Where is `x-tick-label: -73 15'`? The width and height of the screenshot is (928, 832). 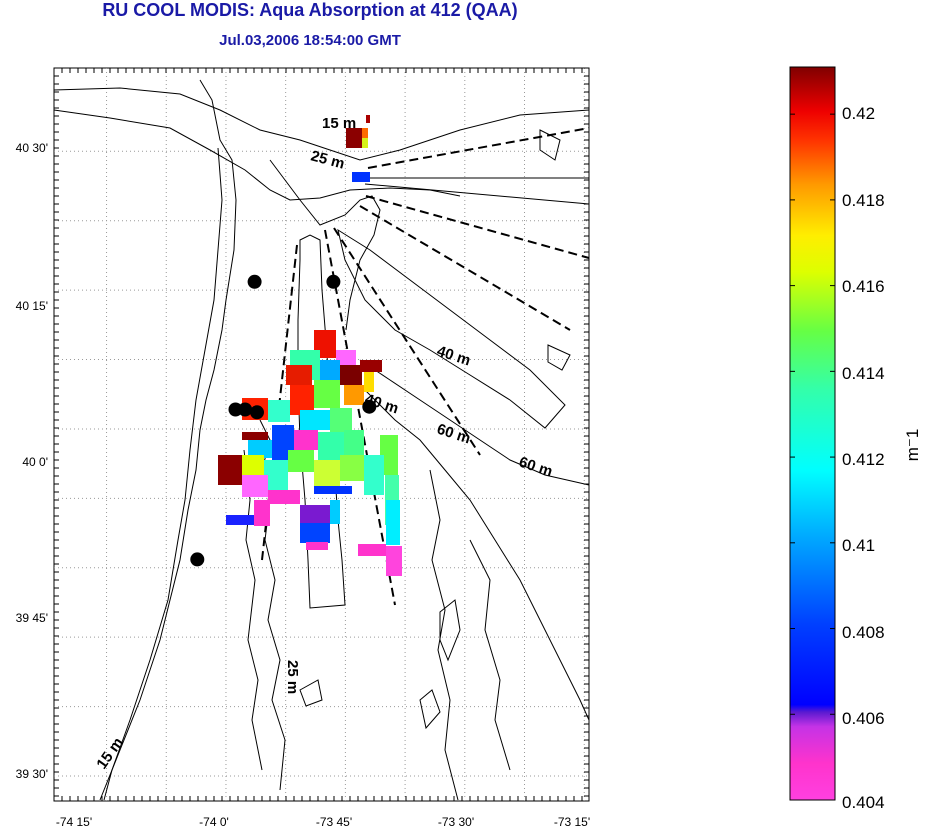 x-tick-label: -73 15' is located at coordinates (572, 822).